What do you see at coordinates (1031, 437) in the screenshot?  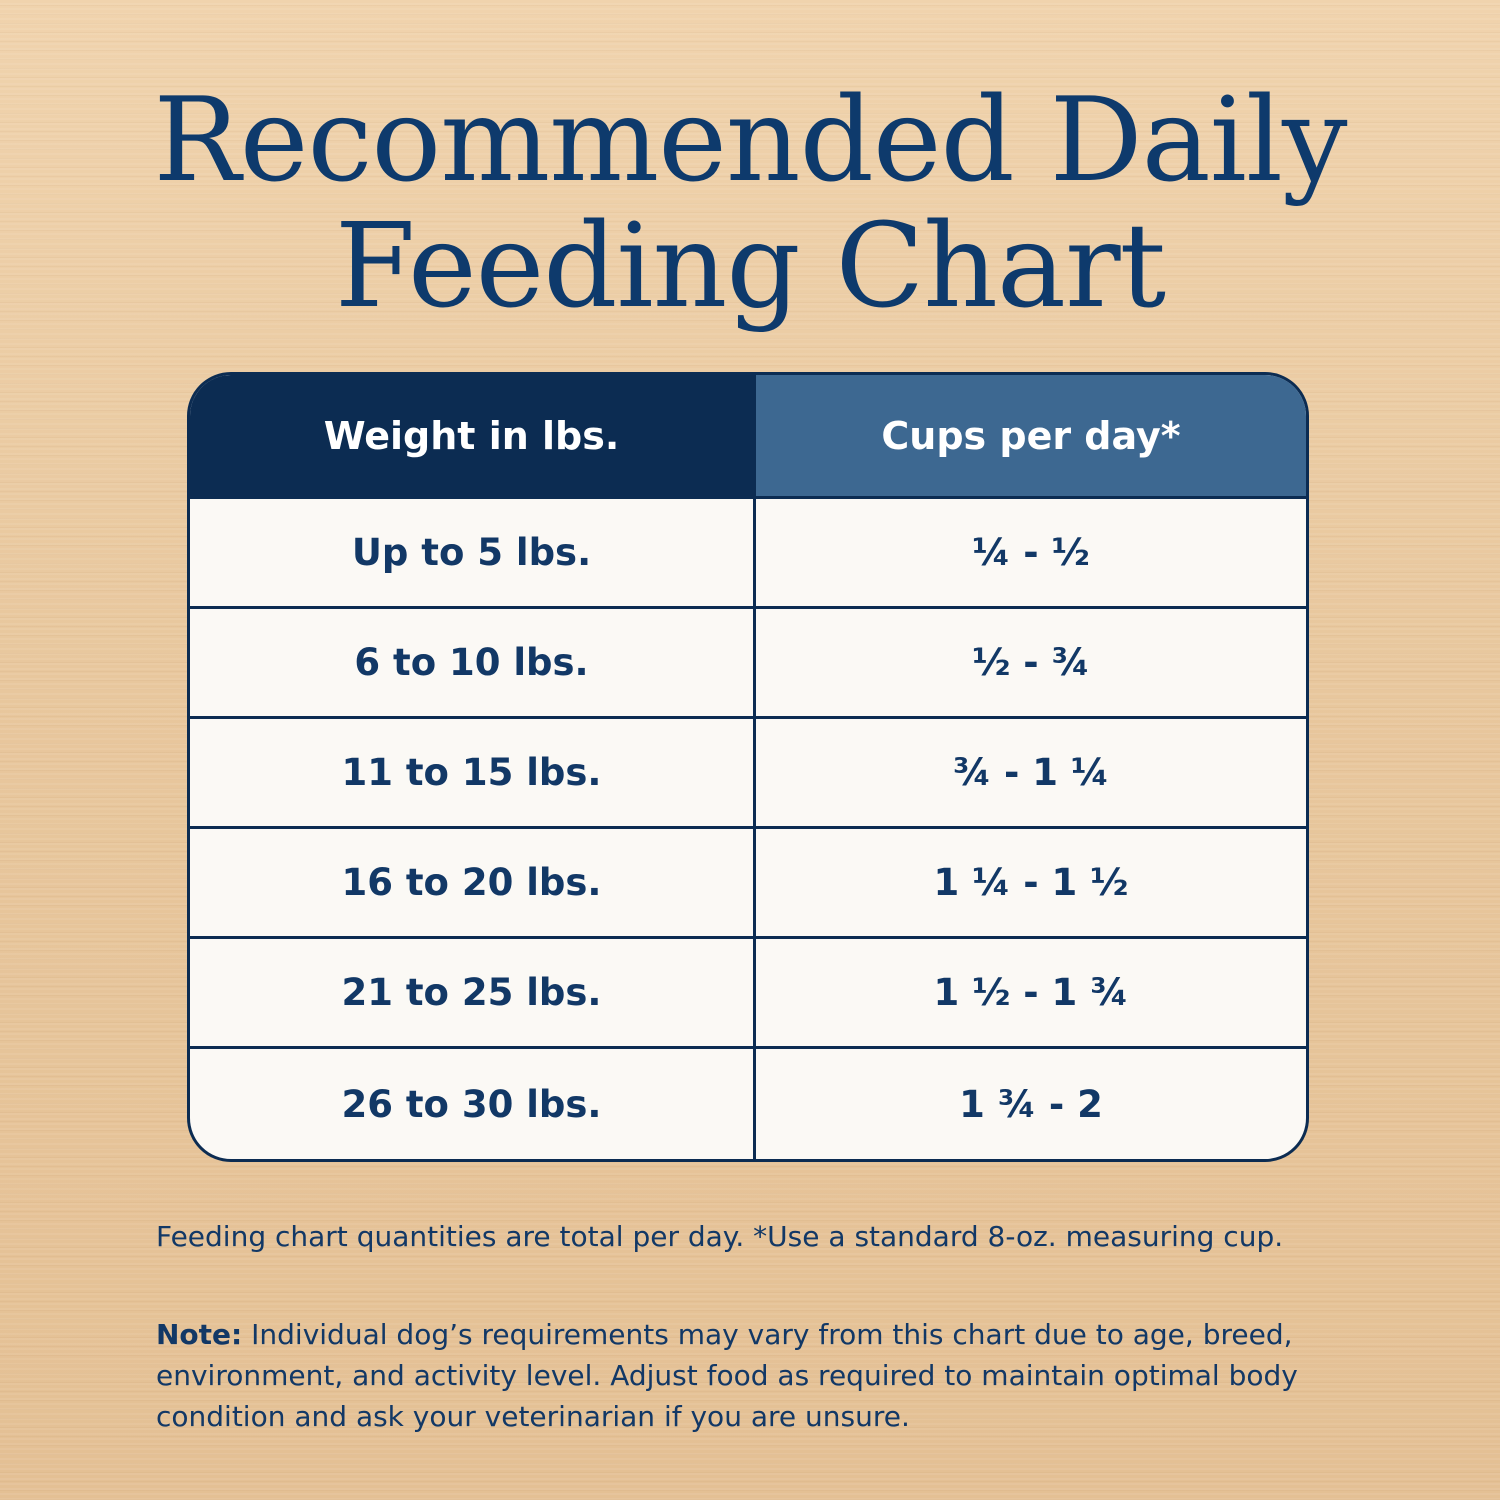 I see `header-cups: Cups per day*` at bounding box center [1031, 437].